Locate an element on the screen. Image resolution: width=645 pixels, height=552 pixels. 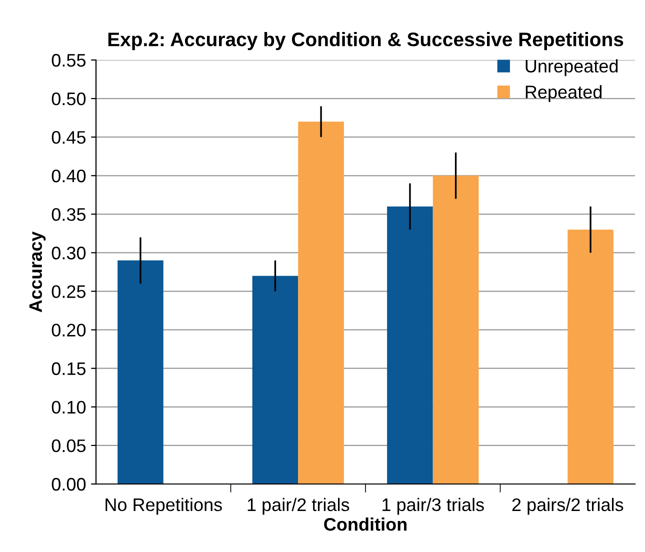
x-tick-label: 1 pair/3 trials is located at coordinates (433, 506).